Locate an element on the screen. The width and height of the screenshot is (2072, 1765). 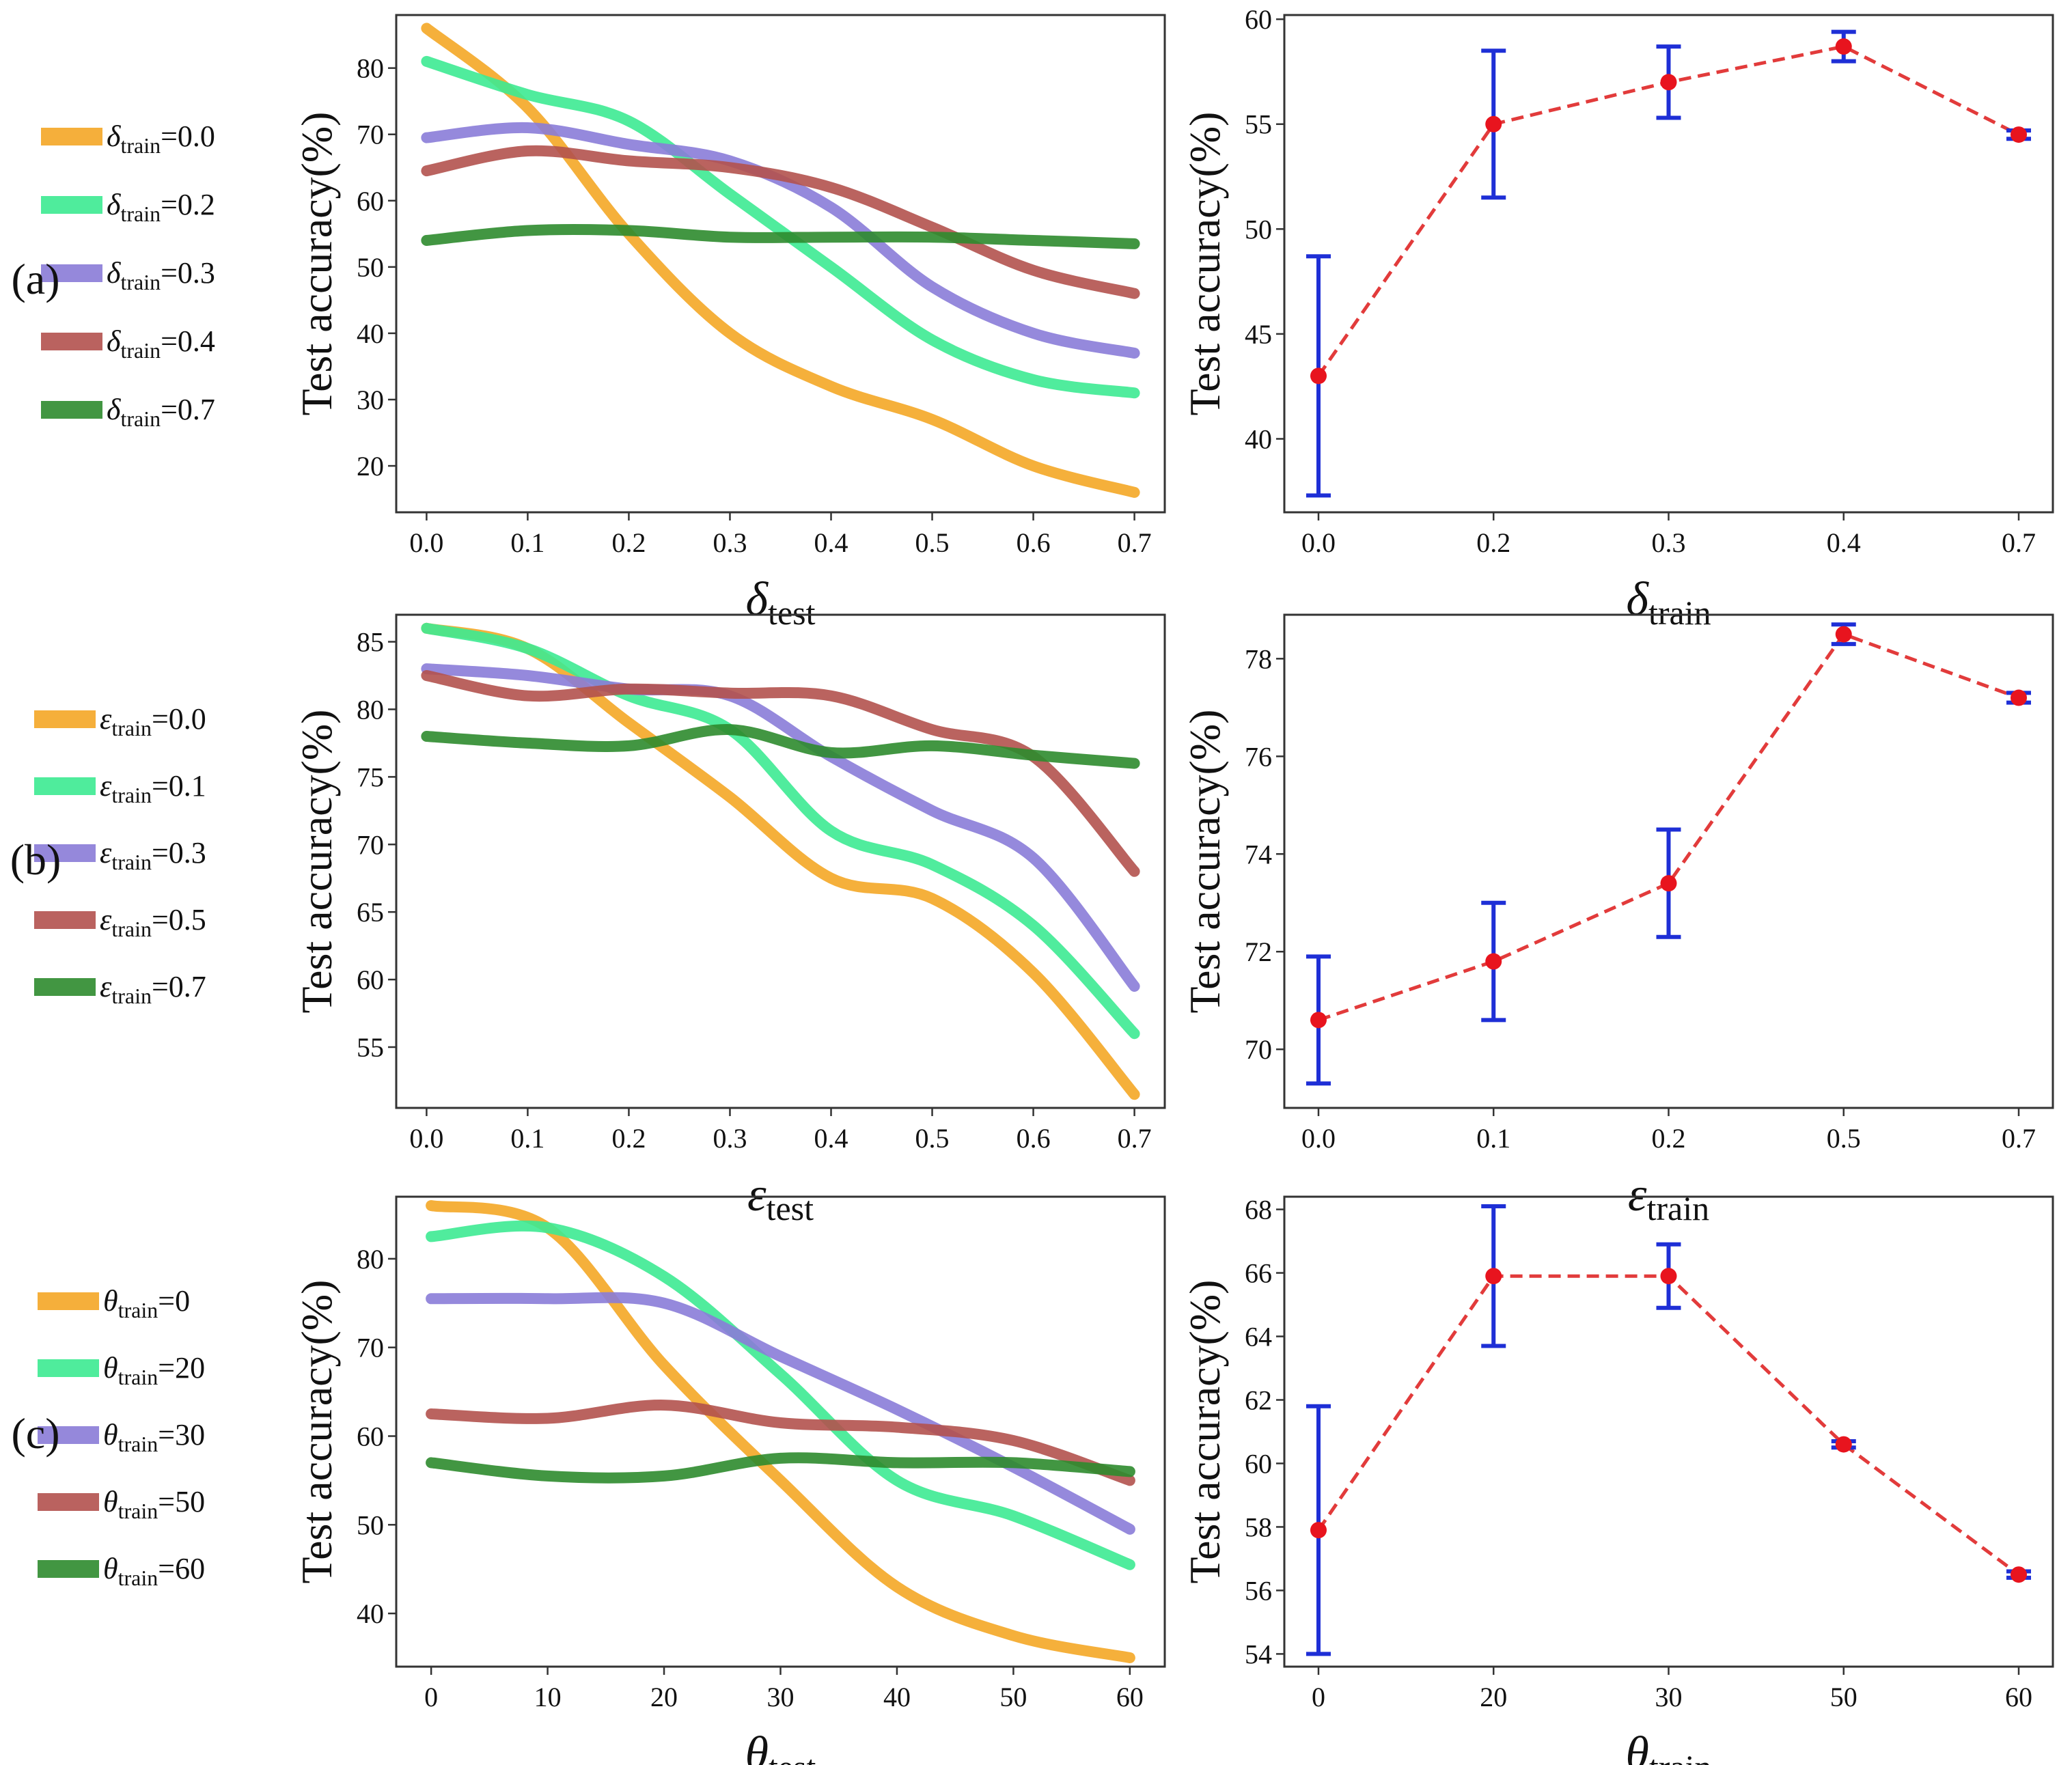
legend-label: εtrain=0.1 is located at coordinates (153, 788).